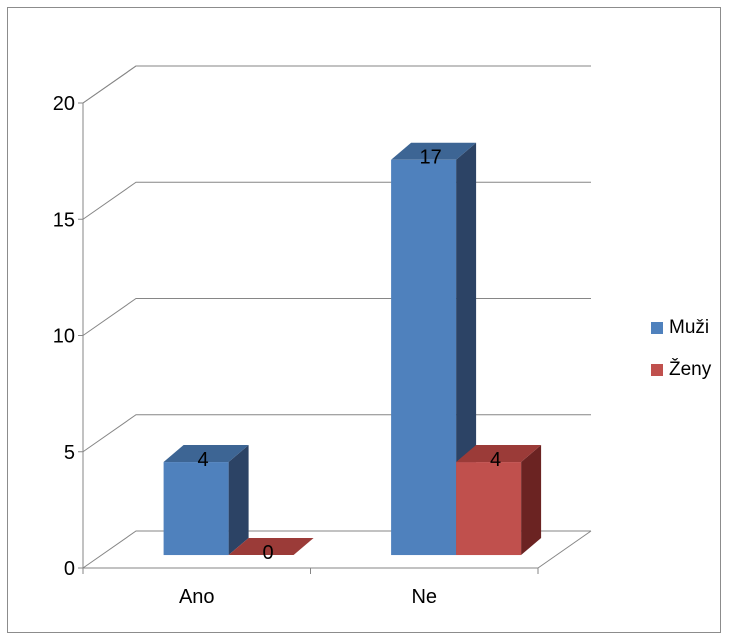 Image resolution: width=731 pixels, height=643 pixels. I want to click on data-label-ženy-ne: 4, so click(495, 460).